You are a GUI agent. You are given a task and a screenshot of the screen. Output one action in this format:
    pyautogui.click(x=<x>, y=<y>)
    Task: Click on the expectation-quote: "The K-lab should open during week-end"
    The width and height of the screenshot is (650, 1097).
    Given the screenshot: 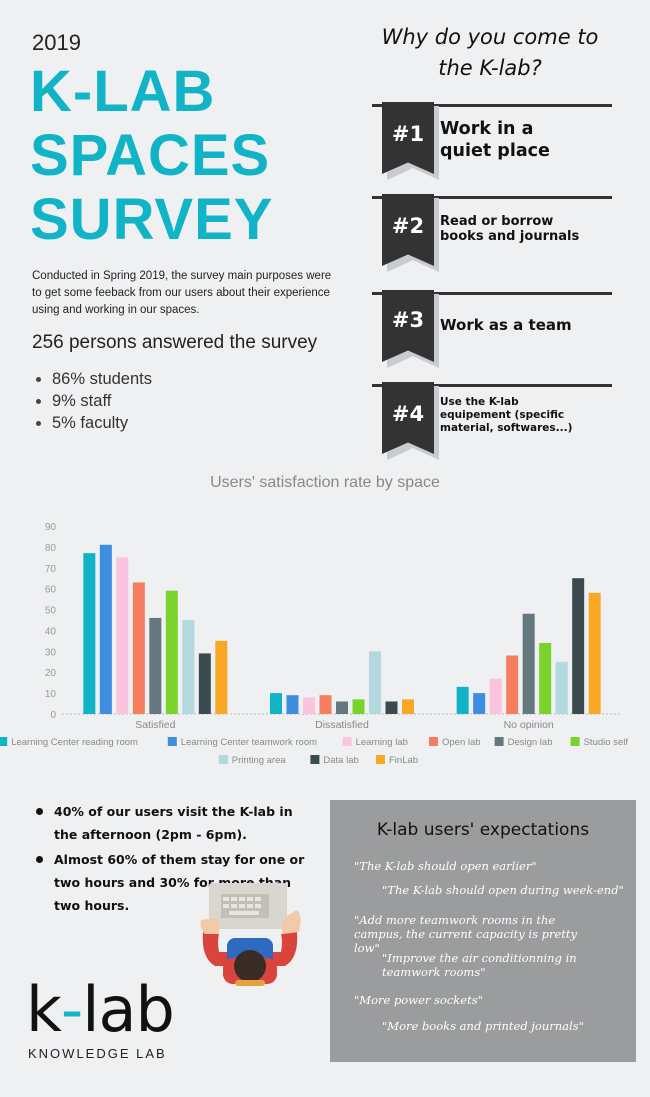 What is the action you would take?
    pyautogui.click(x=503, y=890)
    